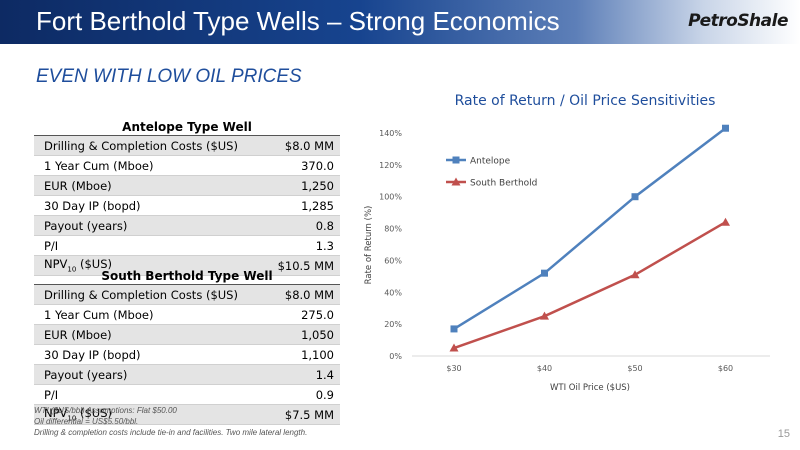  I want to click on table-row: 30 Day IP (bopd) 1,285, so click(187, 205).